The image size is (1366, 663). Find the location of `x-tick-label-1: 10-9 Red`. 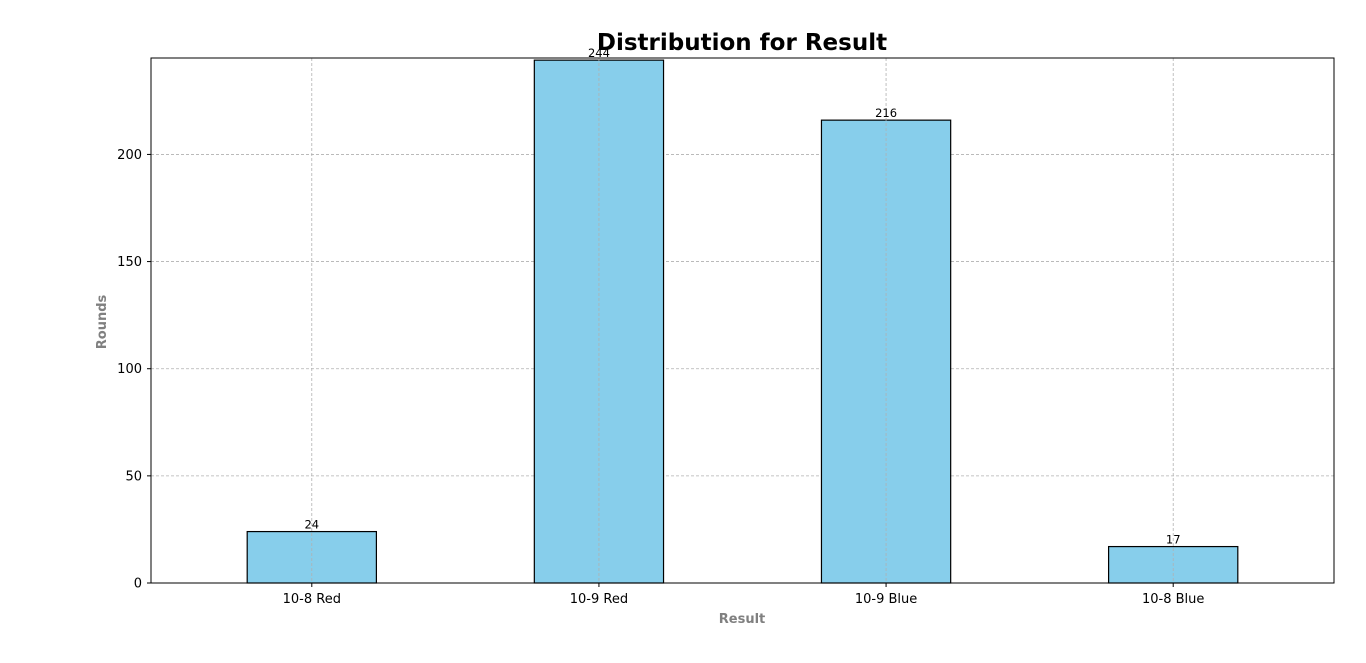

x-tick-label-1: 10-9 Red is located at coordinates (599, 599).